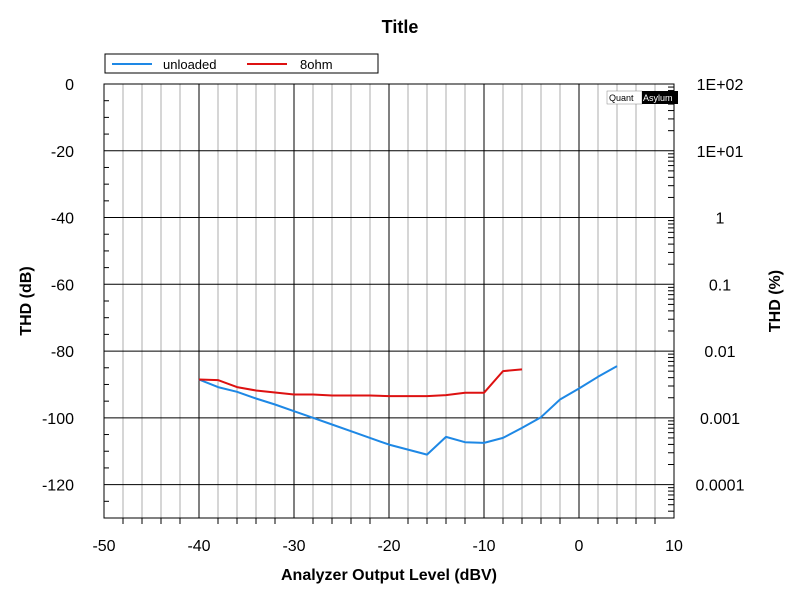 The height and width of the screenshot is (600, 800). What do you see at coordinates (58, 419) in the screenshot?
I see `y-tick-label: -100` at bounding box center [58, 419].